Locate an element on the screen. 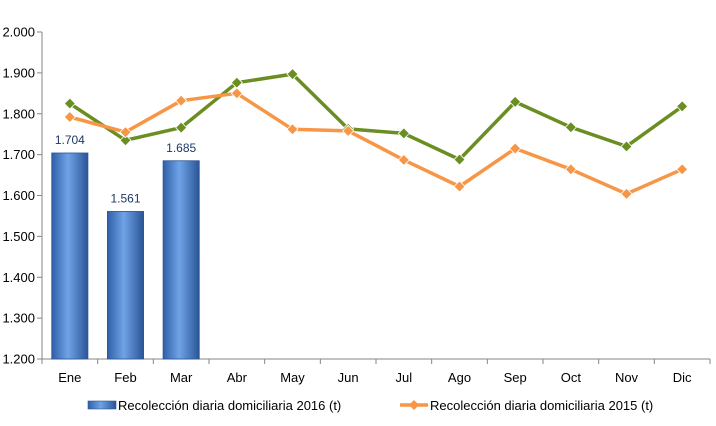 Image resolution: width=716 pixels, height=426 pixels. x-tick-label: Dic is located at coordinates (682, 377).